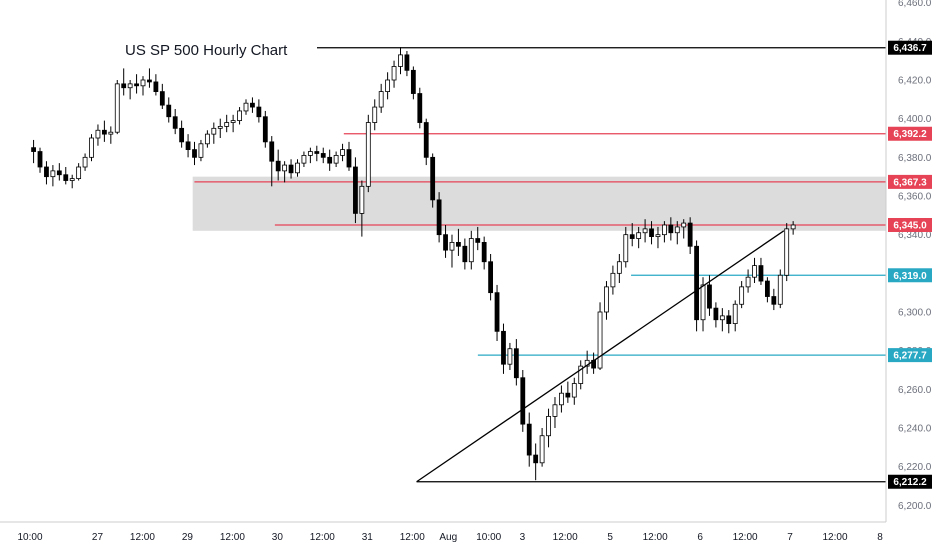 The width and height of the screenshot is (932, 550). I want to click on price-tag-label: 6,212.2, so click(910, 482).